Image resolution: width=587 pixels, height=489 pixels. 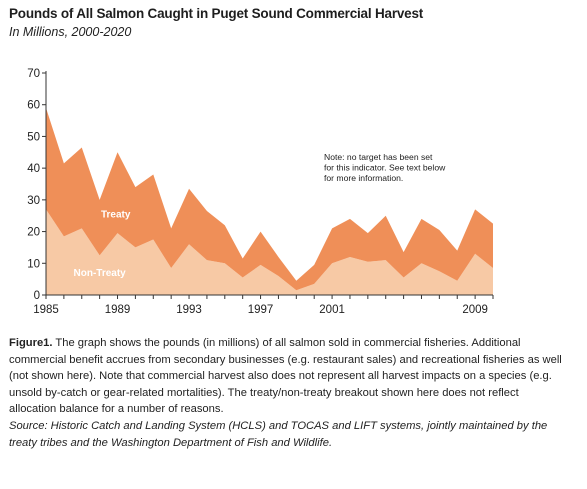 What do you see at coordinates (33, 264) in the screenshot?
I see `y-tick-label: 10` at bounding box center [33, 264].